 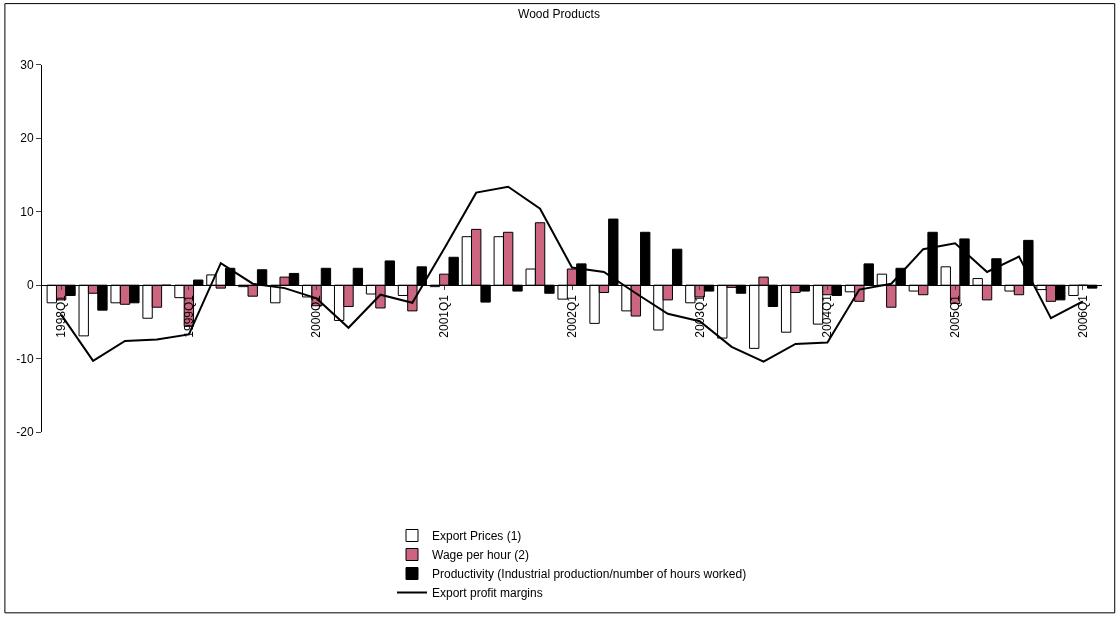 What do you see at coordinates (61, 316) in the screenshot?
I see `x-tick-label: 1998Q1` at bounding box center [61, 316].